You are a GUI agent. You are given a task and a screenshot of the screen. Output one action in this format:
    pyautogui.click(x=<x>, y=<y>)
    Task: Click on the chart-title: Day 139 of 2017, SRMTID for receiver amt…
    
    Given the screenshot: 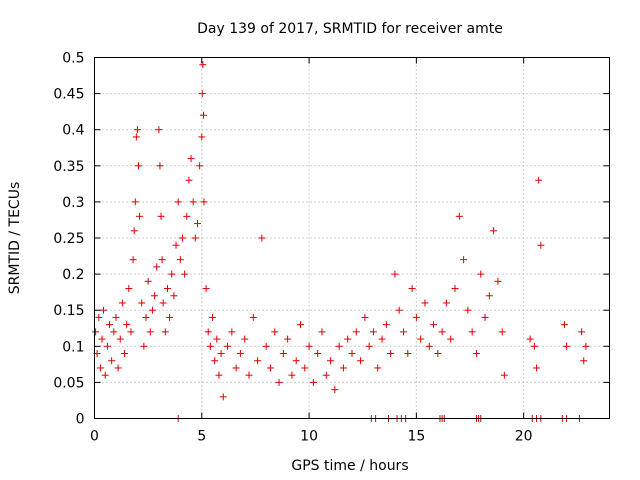 What is the action you would take?
    pyautogui.click(x=350, y=29)
    